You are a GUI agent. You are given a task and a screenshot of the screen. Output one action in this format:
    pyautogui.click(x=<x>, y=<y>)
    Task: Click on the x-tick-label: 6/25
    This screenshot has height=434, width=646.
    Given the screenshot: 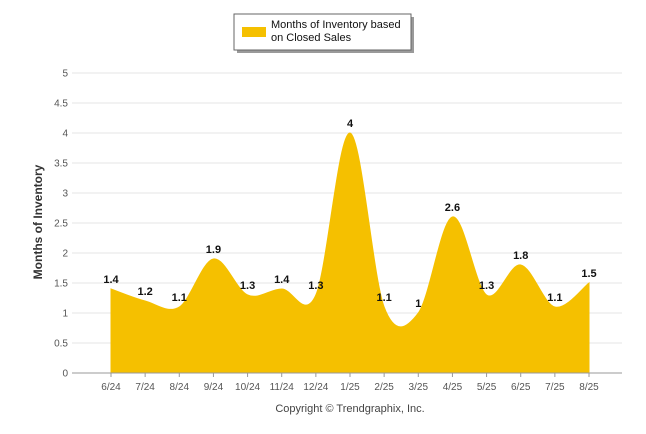 What is the action you would take?
    pyautogui.click(x=521, y=387)
    